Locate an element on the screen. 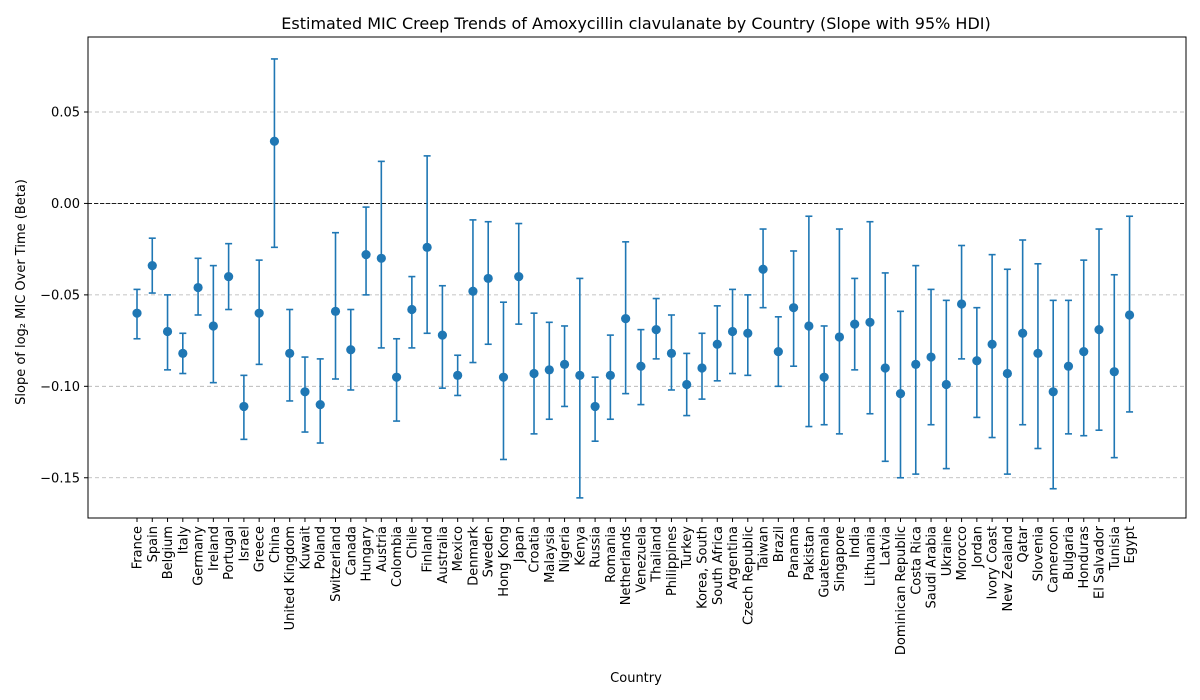 This screenshot has width=1200, height=700. x-tick-label: Argentina is located at coordinates (733, 557).